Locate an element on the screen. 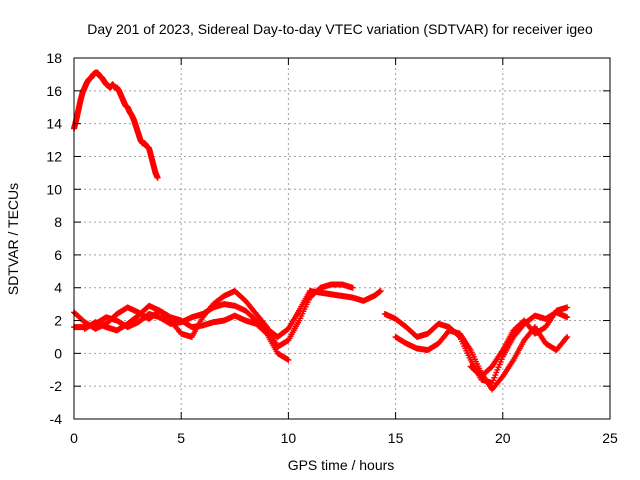 This screenshot has width=640, height=480. y-tick-label: 12 is located at coordinates (54, 156).